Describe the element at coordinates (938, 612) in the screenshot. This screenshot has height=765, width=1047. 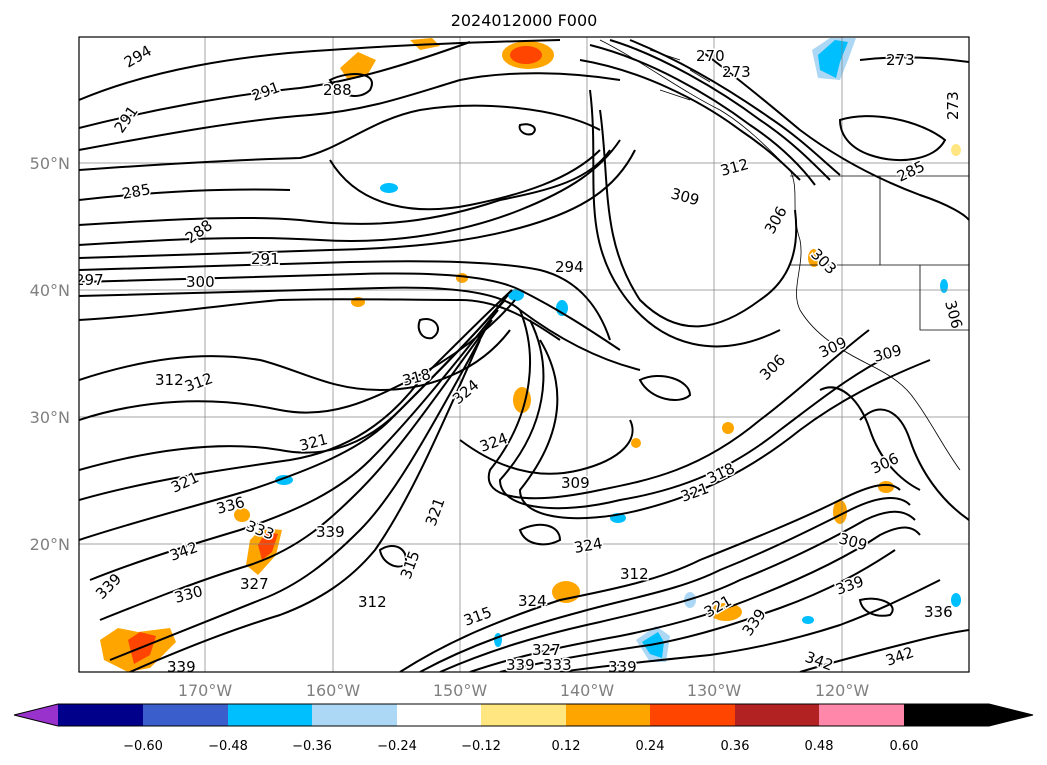
I see `contour-label: 336` at that location.